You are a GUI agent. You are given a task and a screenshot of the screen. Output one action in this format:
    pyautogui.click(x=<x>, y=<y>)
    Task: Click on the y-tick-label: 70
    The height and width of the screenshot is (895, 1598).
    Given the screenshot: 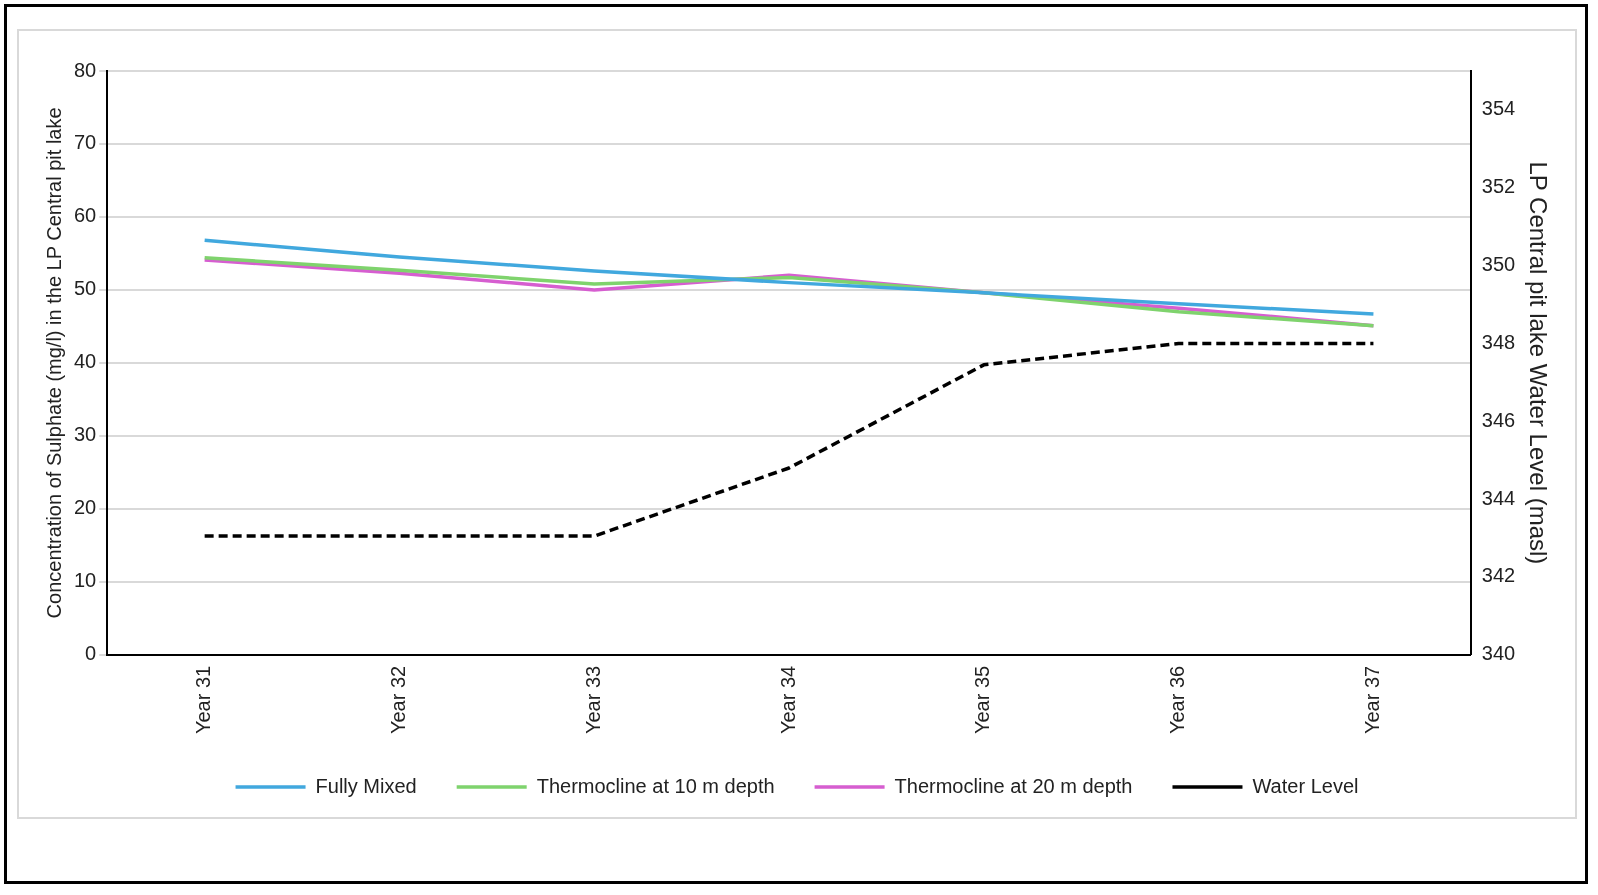 What is the action you would take?
    pyautogui.click(x=85, y=142)
    